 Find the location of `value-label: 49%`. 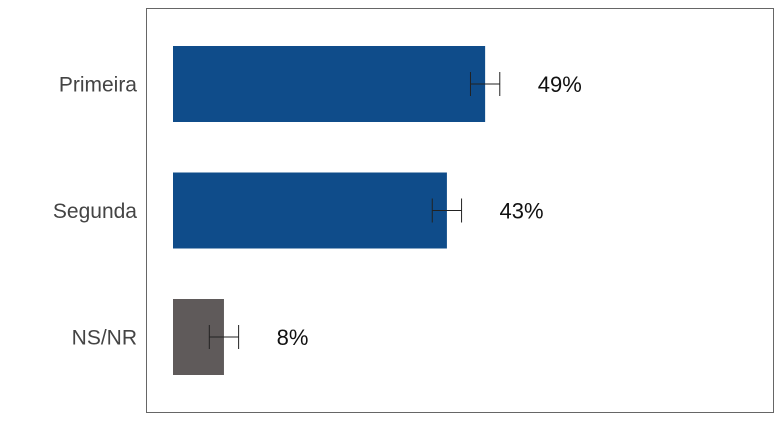

value-label: 49% is located at coordinates (560, 84).